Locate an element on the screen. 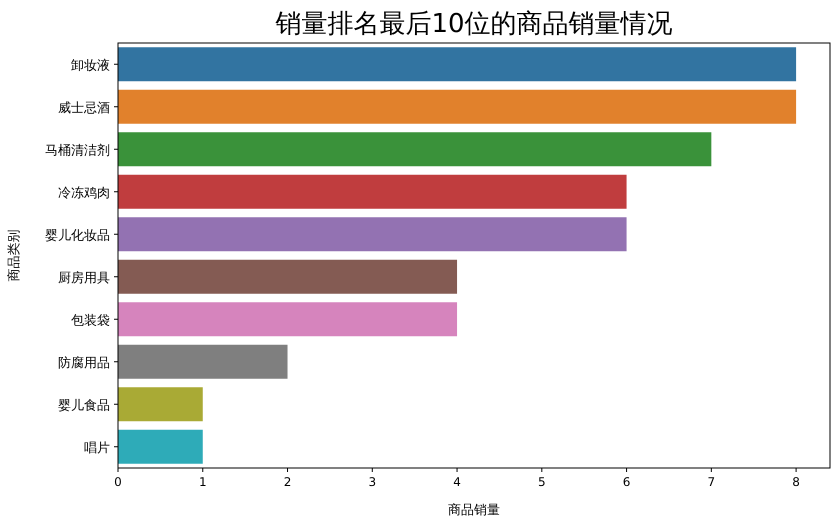 Image resolution: width=837 pixels, height=520 pixels. y-tick-label: 冷冻鸡肉 is located at coordinates (84, 193).